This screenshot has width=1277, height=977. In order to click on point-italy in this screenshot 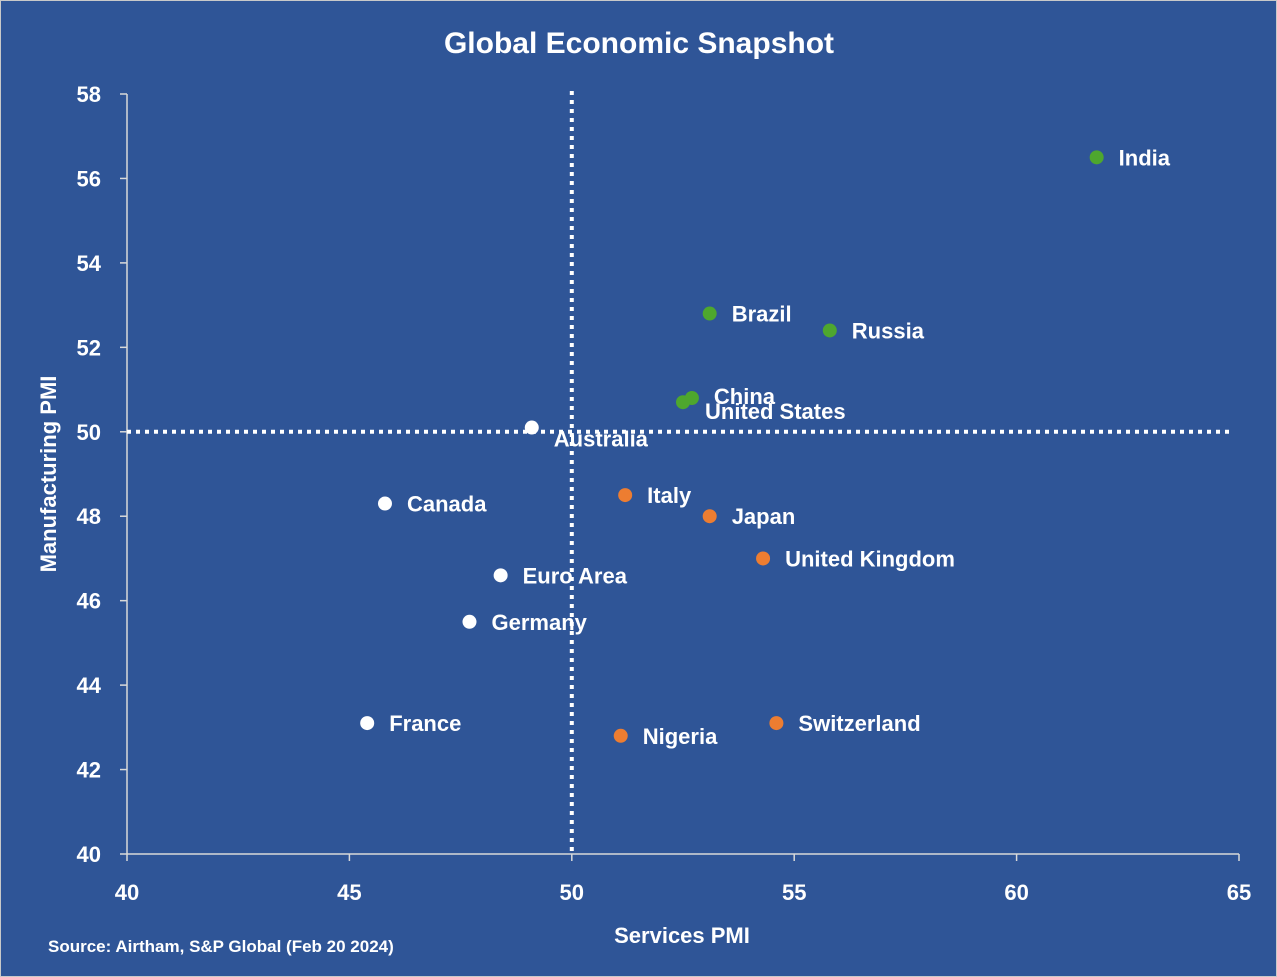, I will do `click(625, 495)`.